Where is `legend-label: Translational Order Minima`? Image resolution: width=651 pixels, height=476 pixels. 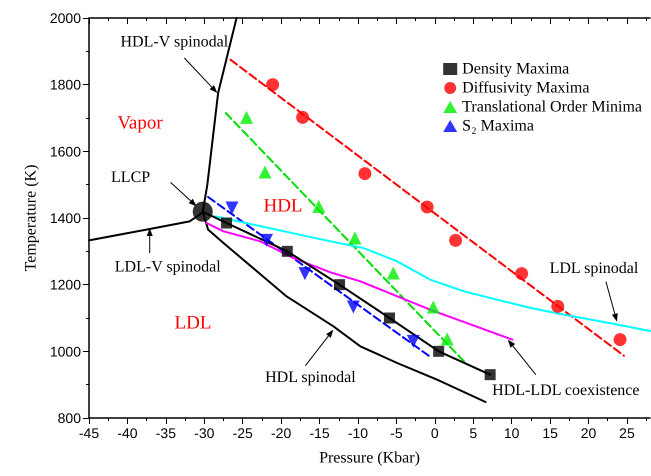
legend-label: Translational Order Minima is located at coordinates (552, 107).